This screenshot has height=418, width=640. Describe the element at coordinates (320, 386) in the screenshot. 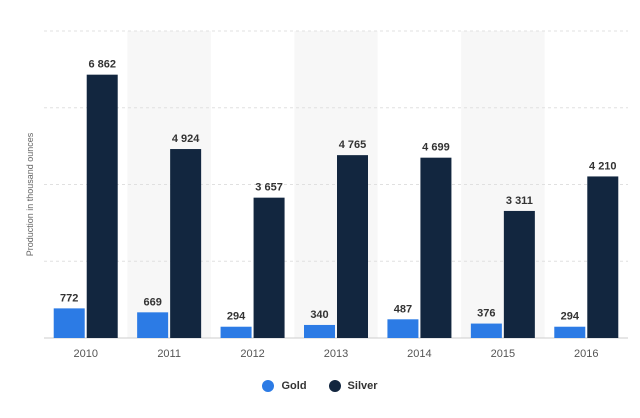

I see `legend: Gold Silver` at that location.